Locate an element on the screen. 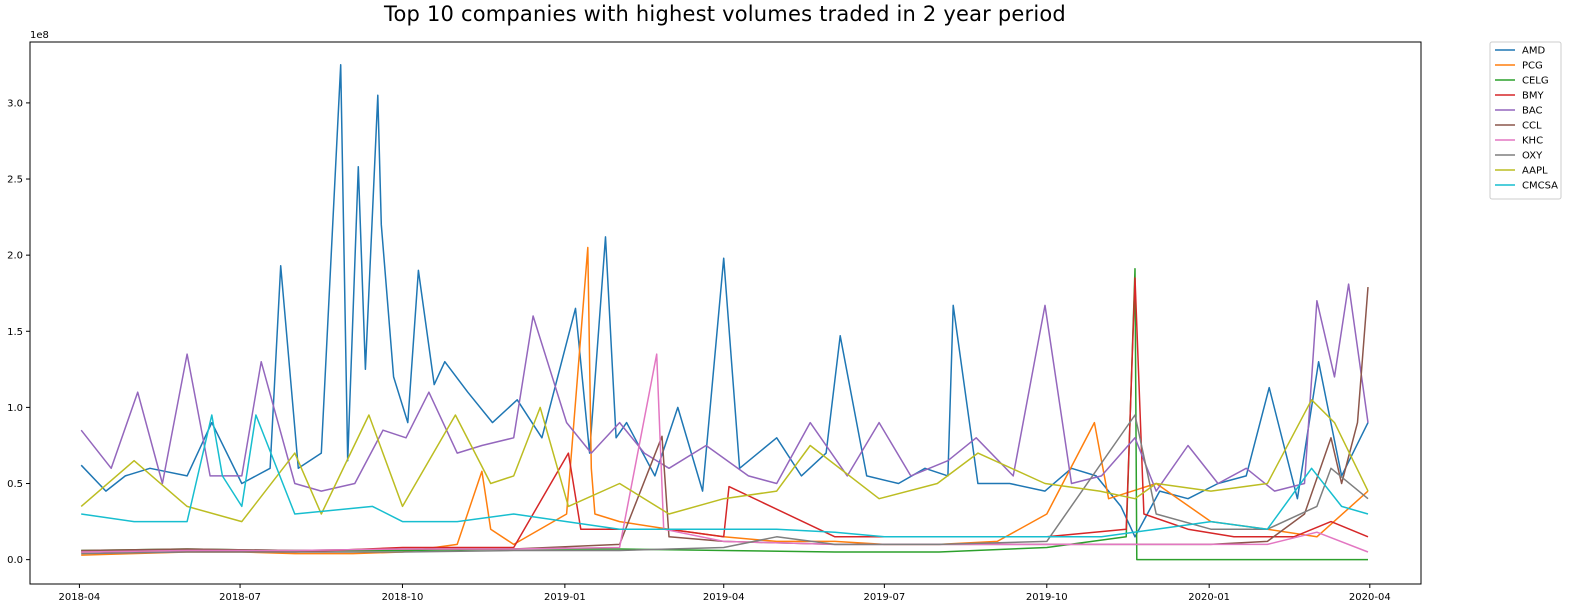 Image resolution: width=1573 pixels, height=610 pixels. legend-label-ccl: CCL is located at coordinates (1532, 126).